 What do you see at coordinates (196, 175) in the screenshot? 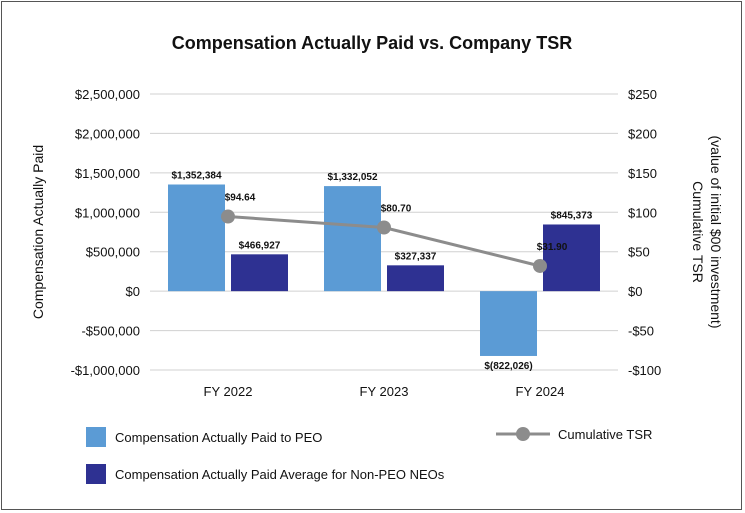
I see `bar-data-label: $1,352,384` at bounding box center [196, 175].